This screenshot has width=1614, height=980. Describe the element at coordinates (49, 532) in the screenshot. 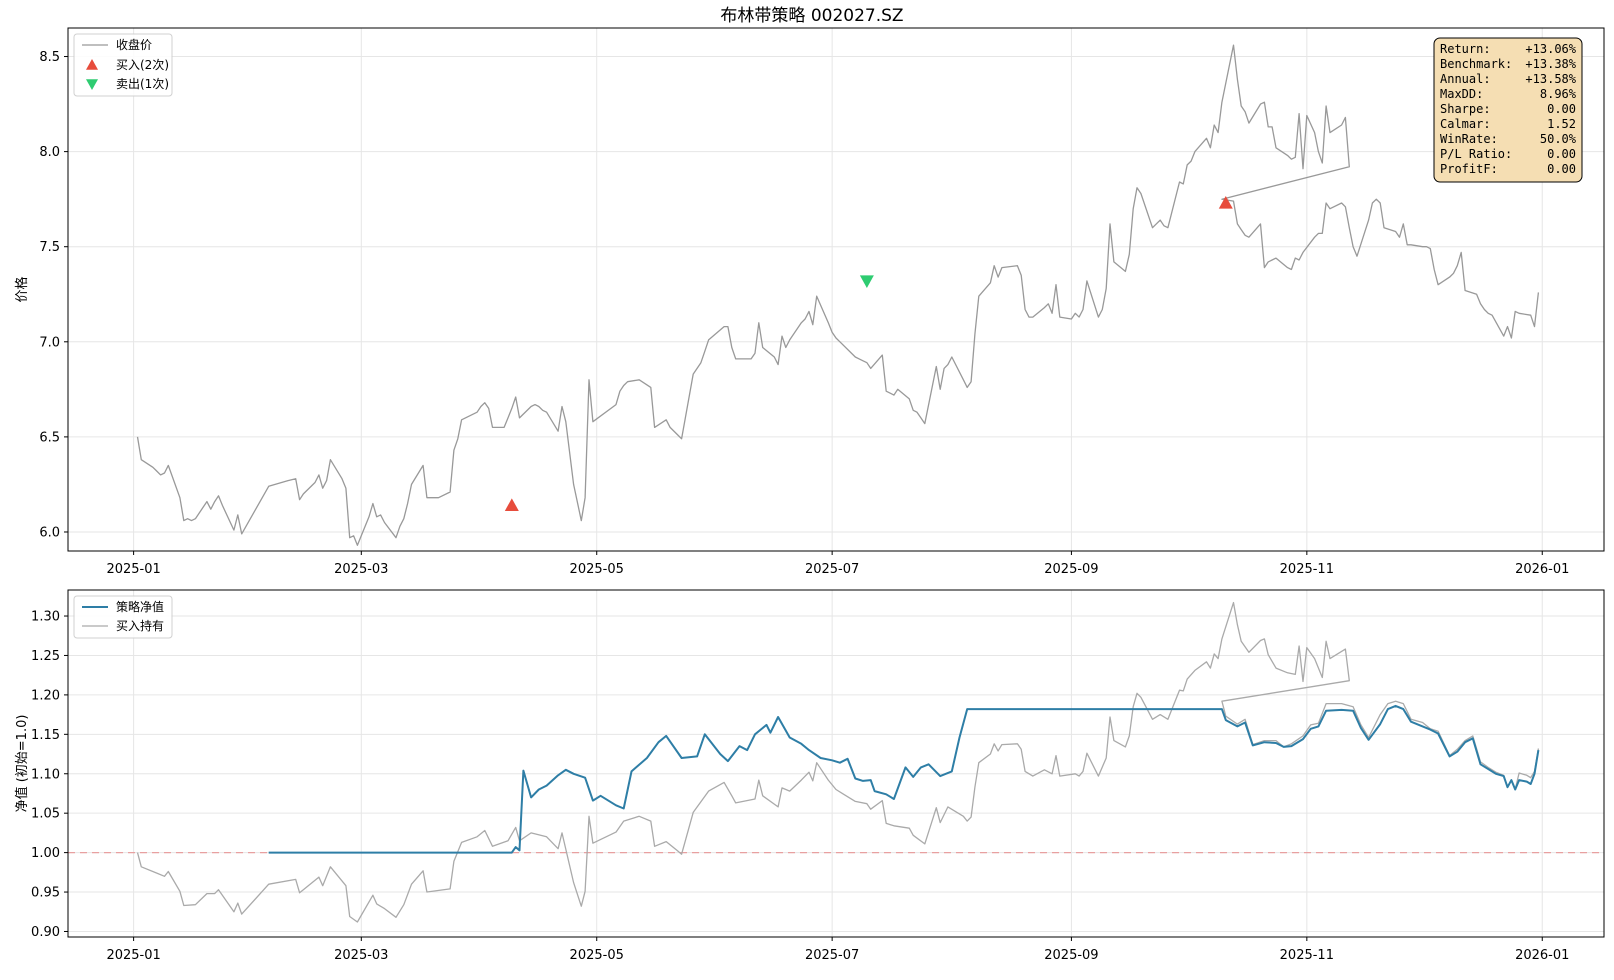

I see `y-tick-label: 6.0` at that location.